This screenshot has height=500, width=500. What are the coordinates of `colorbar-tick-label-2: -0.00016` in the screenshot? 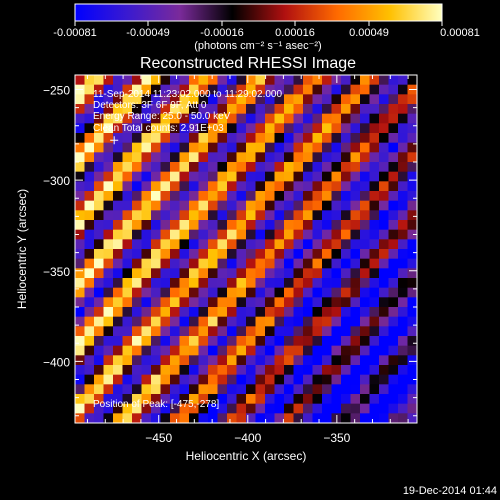 It's located at (221, 33).